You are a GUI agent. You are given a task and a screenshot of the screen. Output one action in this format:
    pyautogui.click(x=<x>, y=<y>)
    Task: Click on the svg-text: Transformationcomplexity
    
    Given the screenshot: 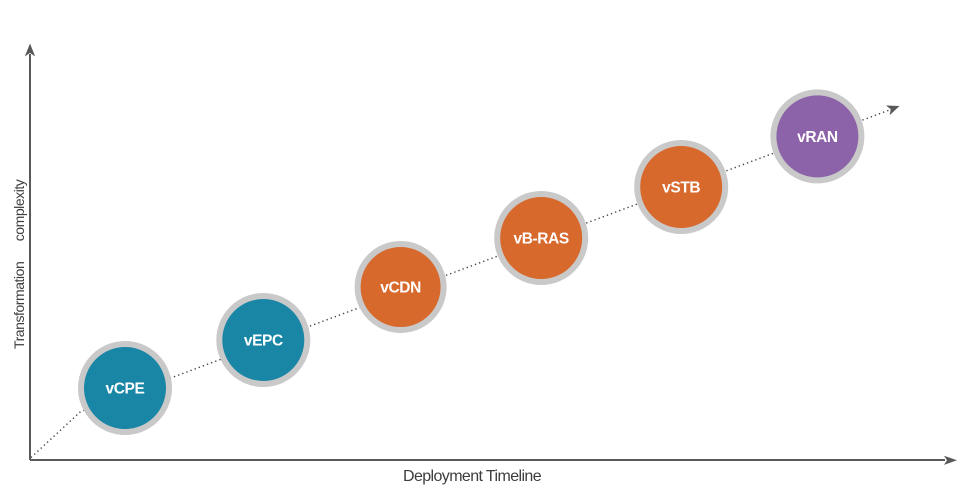 What is the action you would take?
    pyautogui.click(x=19, y=264)
    